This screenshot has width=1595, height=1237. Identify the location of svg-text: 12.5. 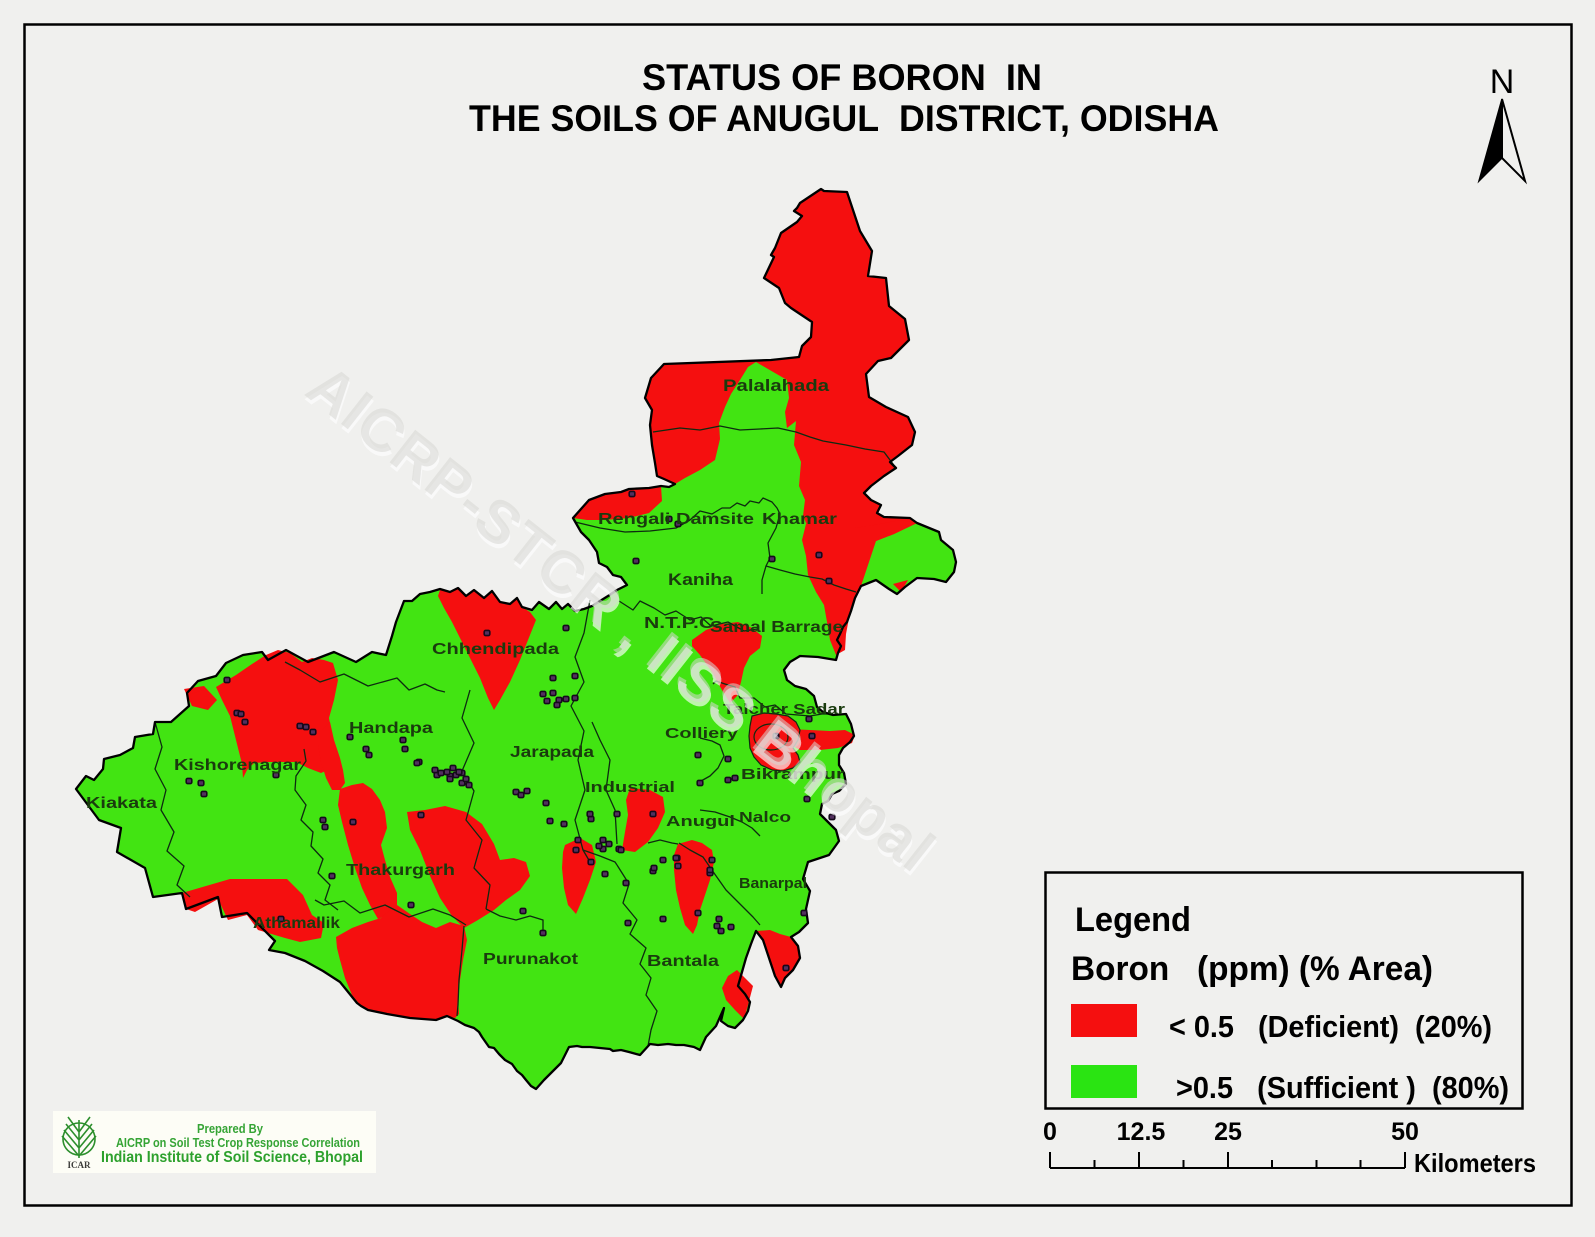
(1141, 1132).